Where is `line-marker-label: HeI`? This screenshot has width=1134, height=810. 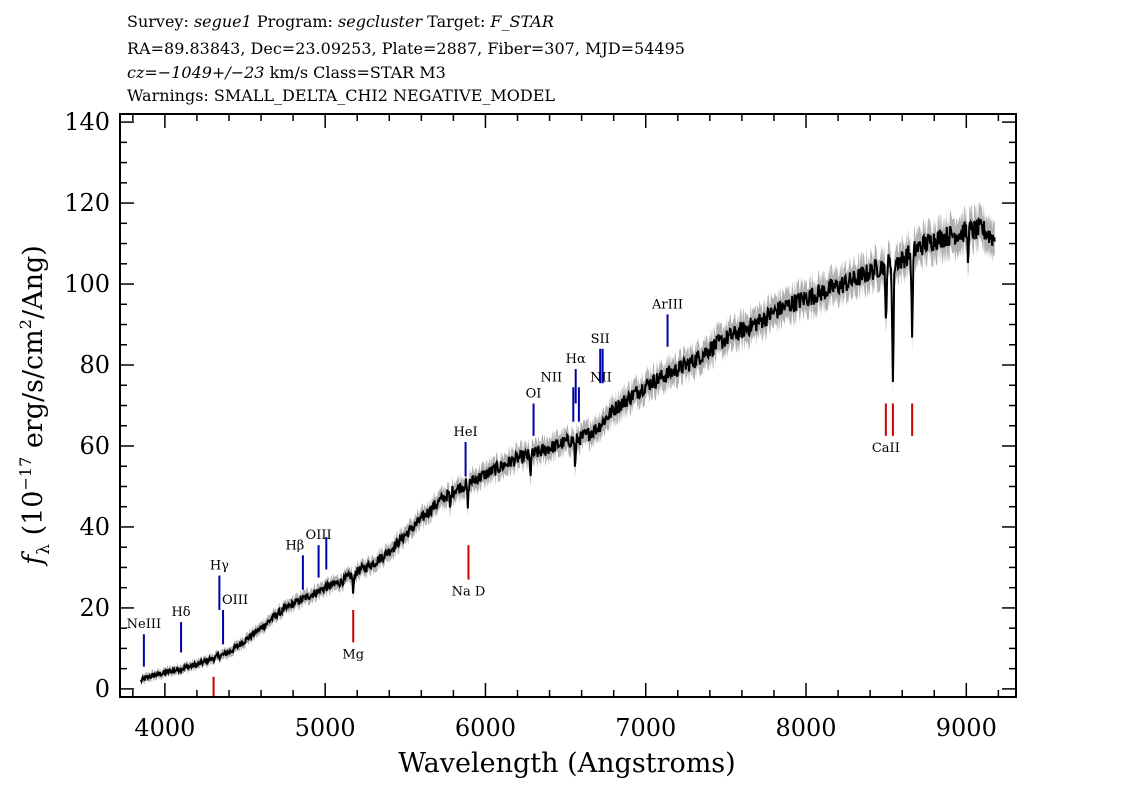
line-marker-label: HeI is located at coordinates (465, 432).